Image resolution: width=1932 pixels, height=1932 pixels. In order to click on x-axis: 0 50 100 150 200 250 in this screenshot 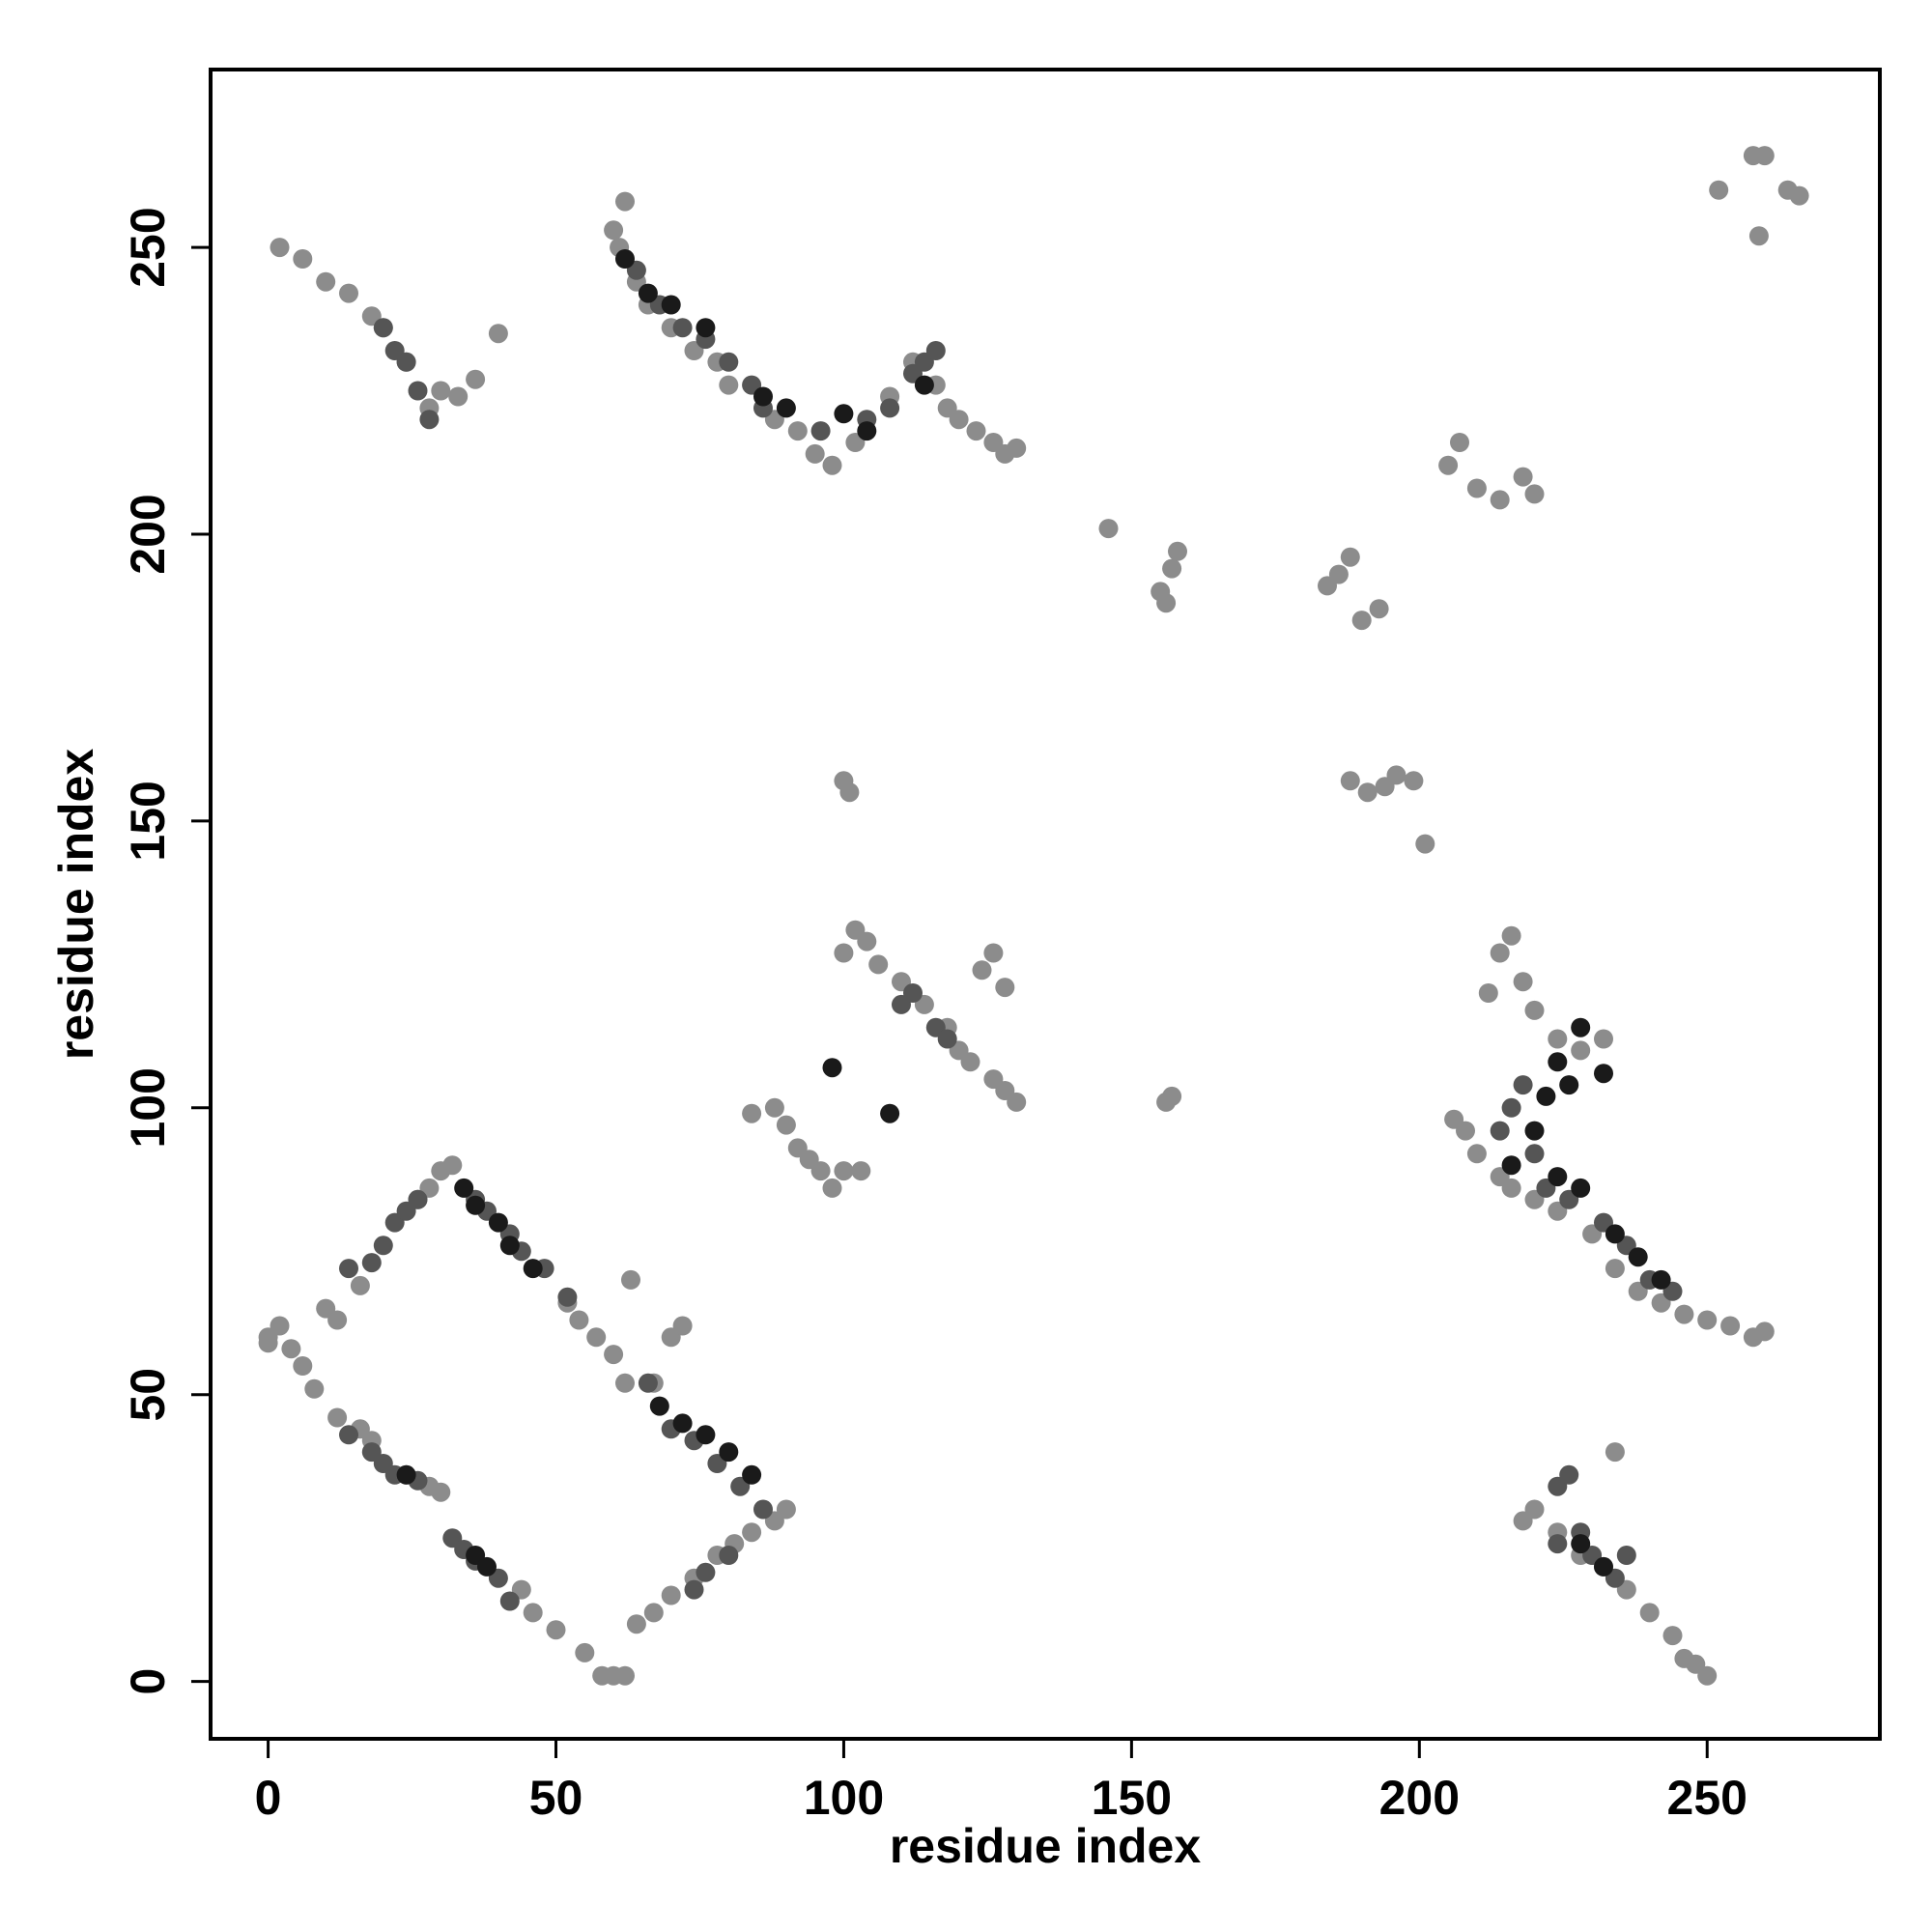, I will do `click(1001, 1782)`.